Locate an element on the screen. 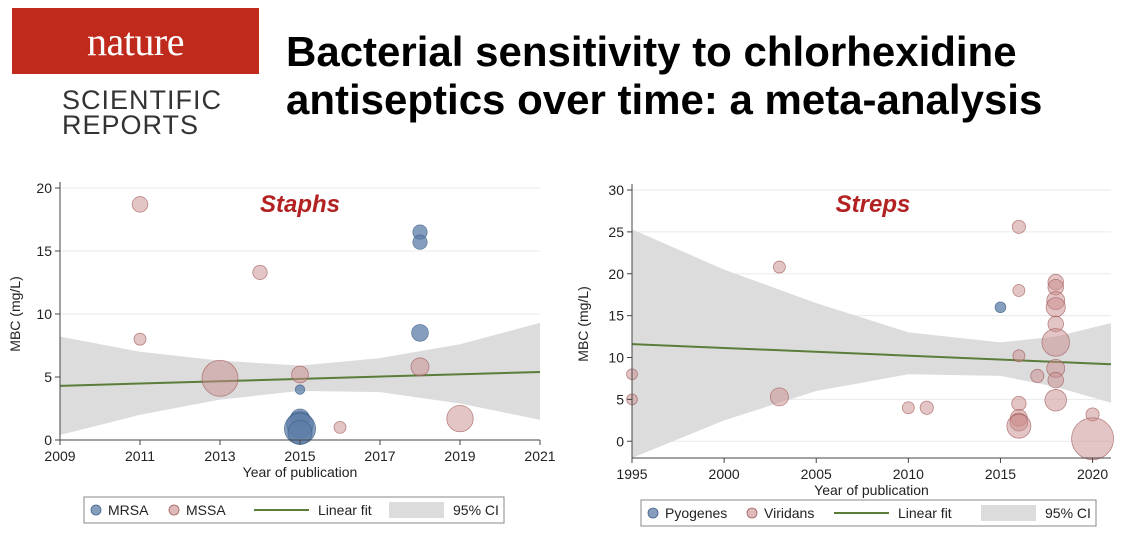 Image resolution: width=1133 pixels, height=534 pixels. legend-marker-mssa is located at coordinates (174, 510).